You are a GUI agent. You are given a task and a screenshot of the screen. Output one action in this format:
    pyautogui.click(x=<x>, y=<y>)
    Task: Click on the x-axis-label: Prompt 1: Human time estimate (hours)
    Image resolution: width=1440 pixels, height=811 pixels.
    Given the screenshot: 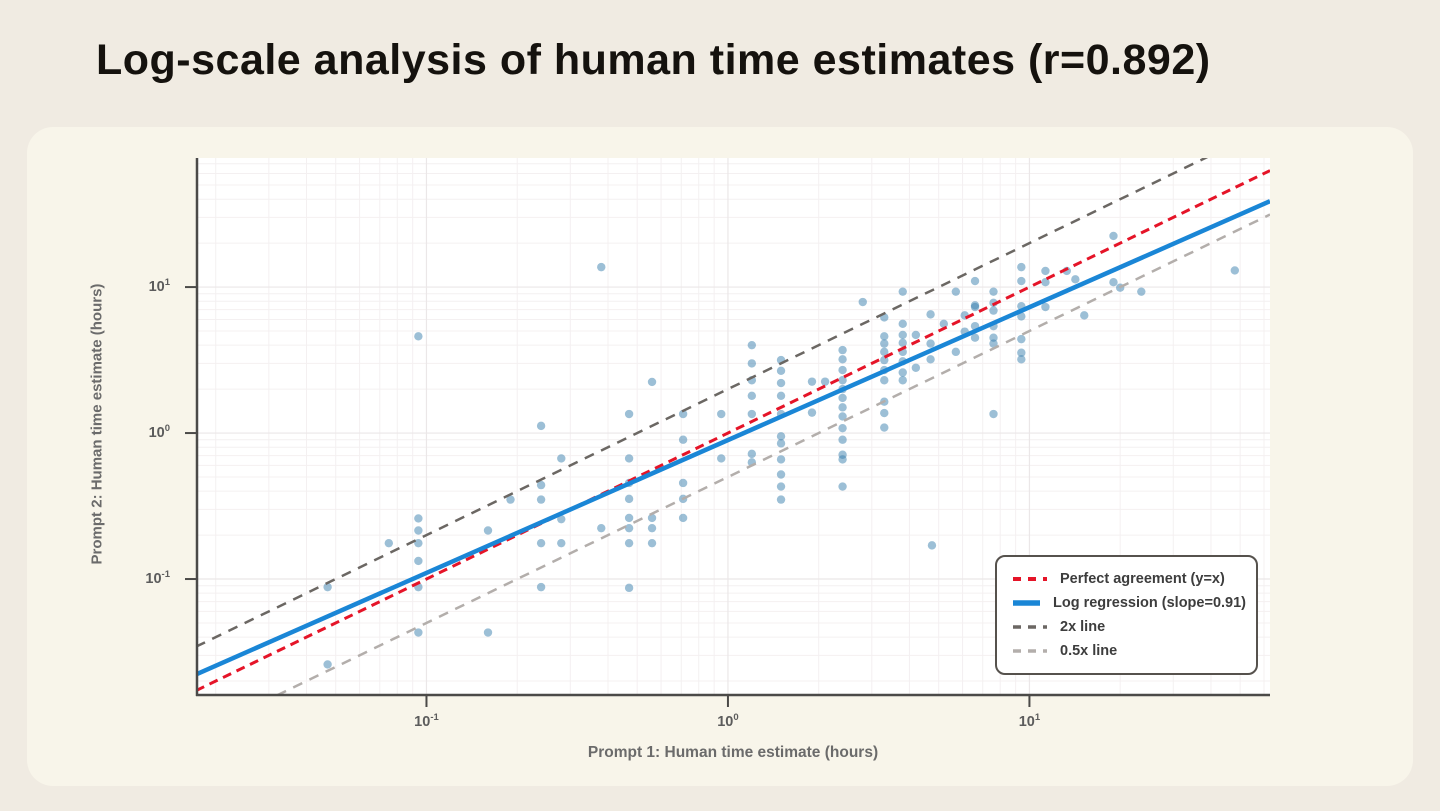 What is the action you would take?
    pyautogui.click(x=733, y=752)
    